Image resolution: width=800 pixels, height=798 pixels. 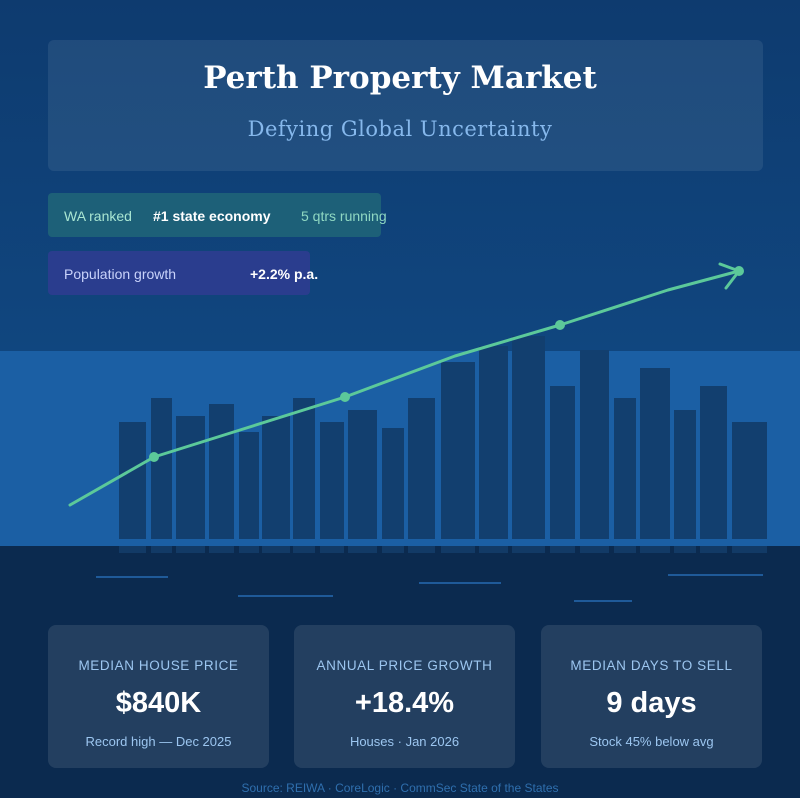 What do you see at coordinates (405, 105) in the screenshot?
I see `title-card` at bounding box center [405, 105].